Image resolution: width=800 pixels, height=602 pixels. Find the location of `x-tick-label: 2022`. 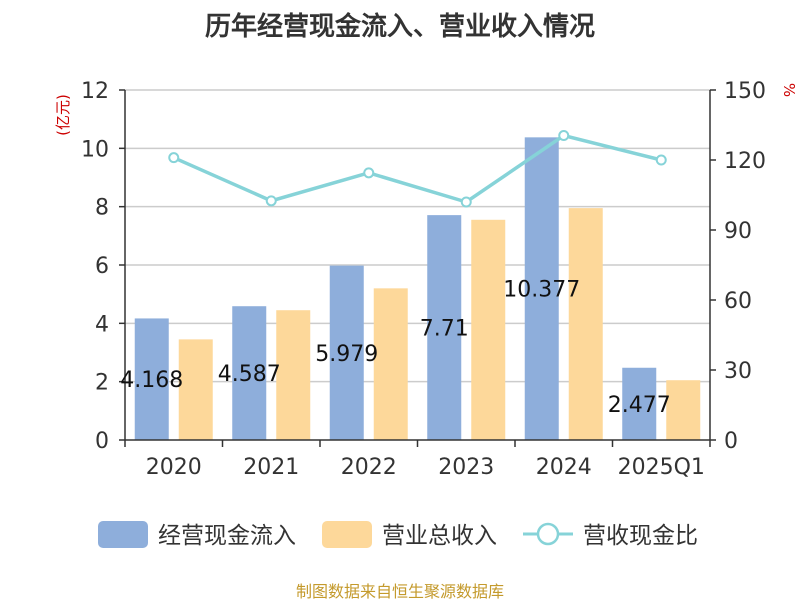

x-tick-label: 2022 is located at coordinates (369, 467).